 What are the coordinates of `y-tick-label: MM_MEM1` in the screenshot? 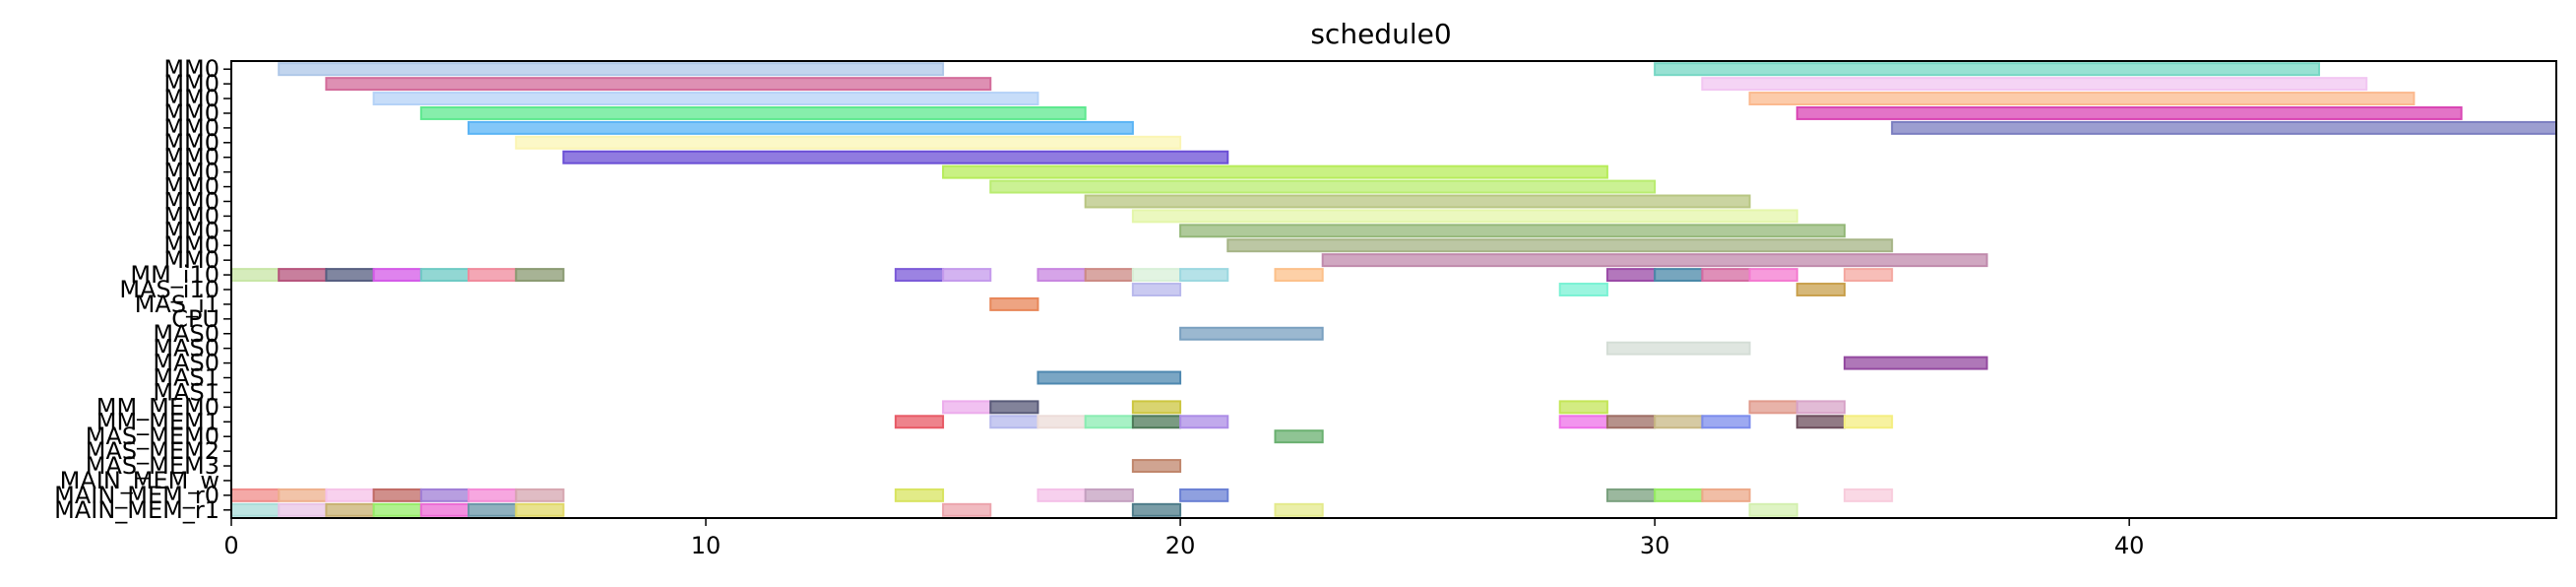 It's located at (158, 421).